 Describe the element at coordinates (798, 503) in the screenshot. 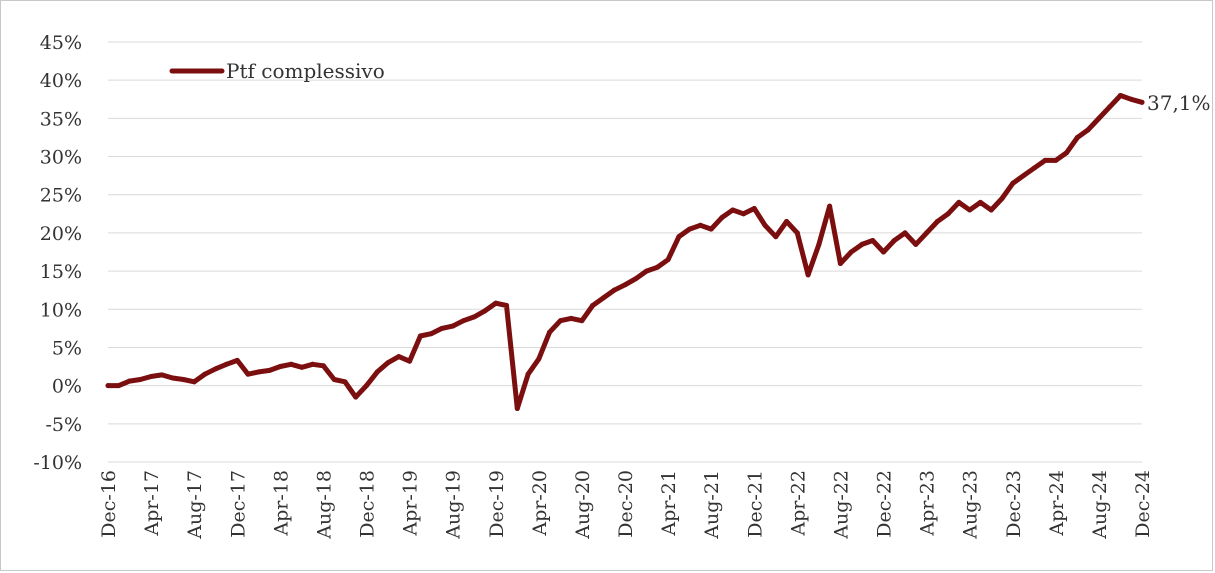

I see `x-tick-label: Apr-22` at that location.